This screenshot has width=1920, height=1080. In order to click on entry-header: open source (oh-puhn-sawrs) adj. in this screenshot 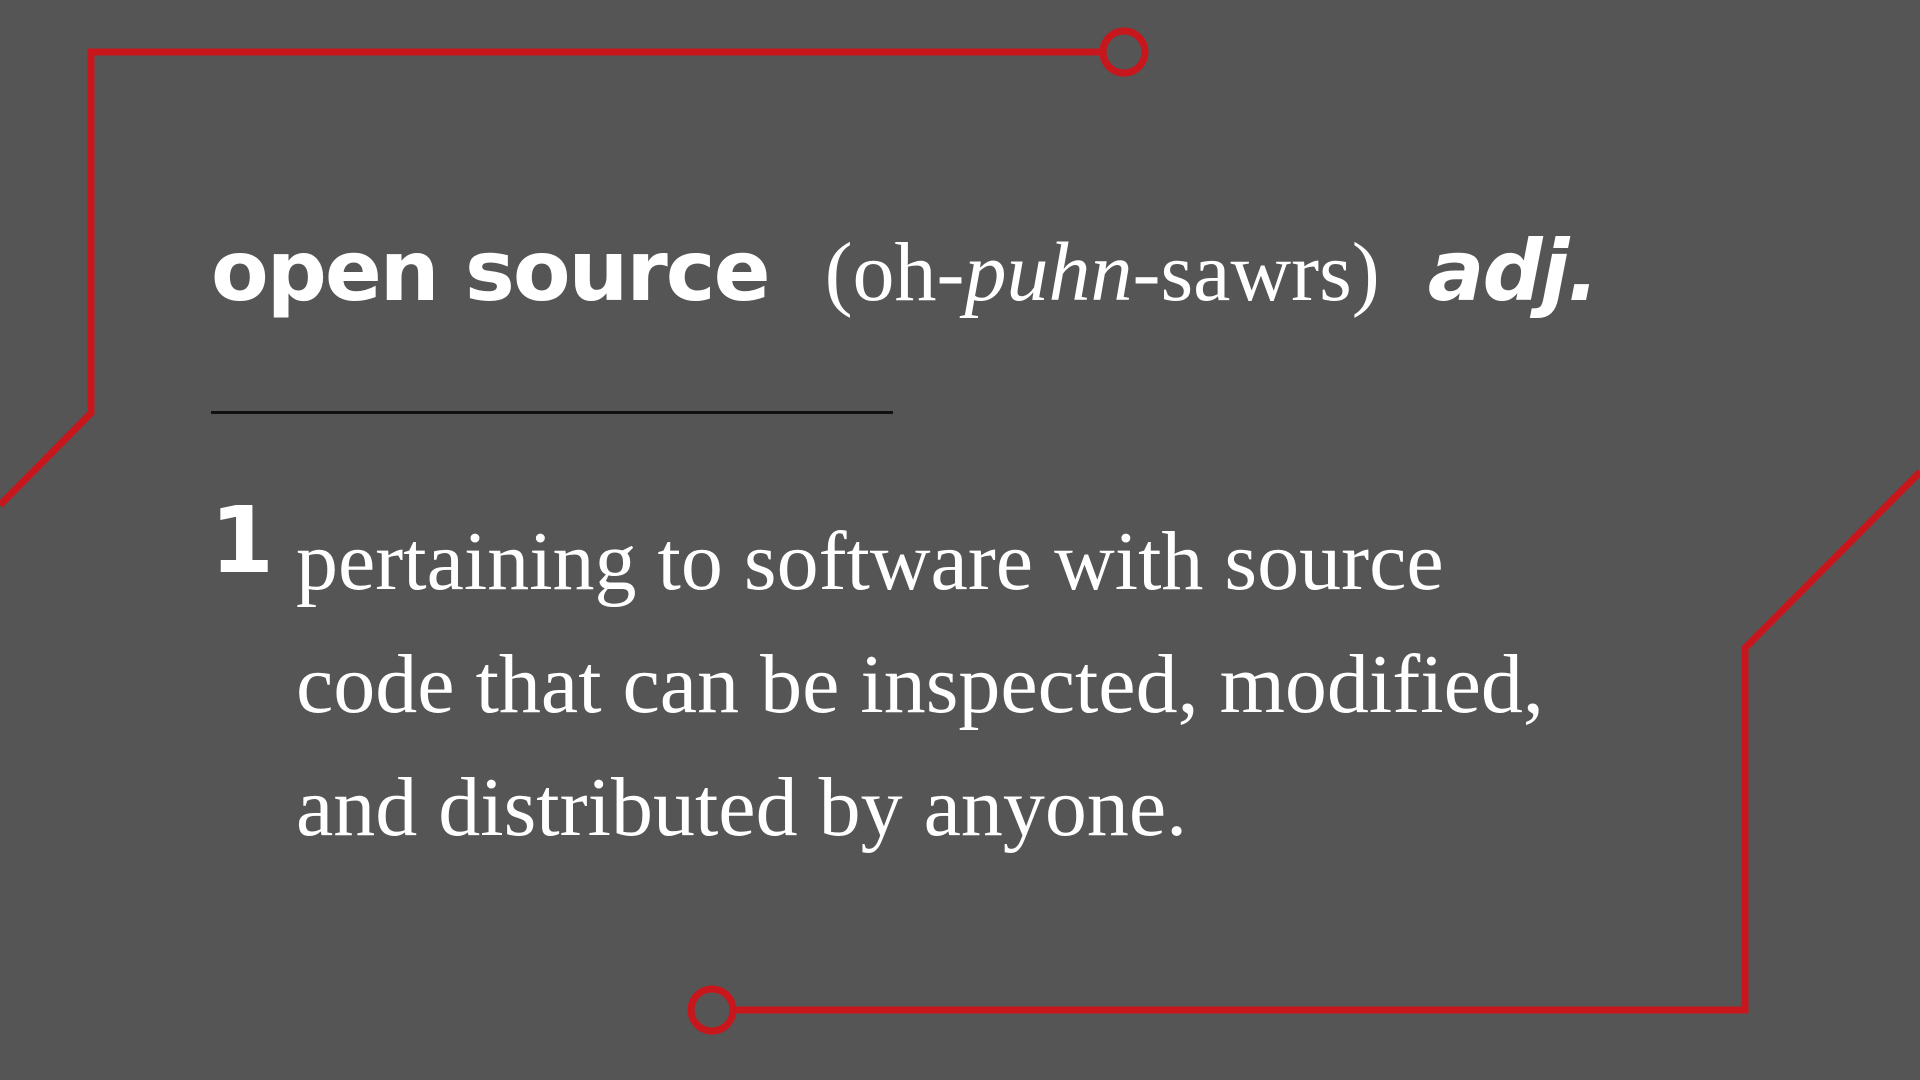, I will do `click(905, 282)`.